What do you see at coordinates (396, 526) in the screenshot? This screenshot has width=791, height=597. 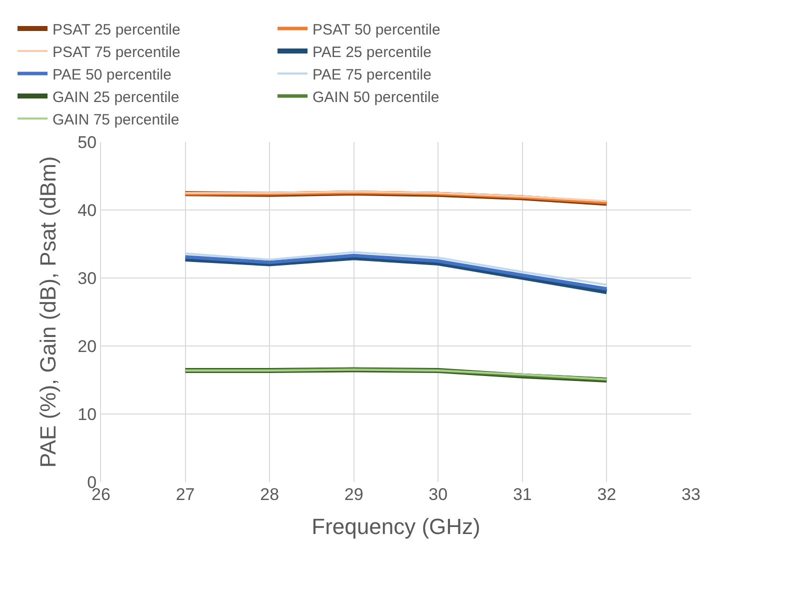 I see `x-axis-title: Frequency (GHz)` at bounding box center [396, 526].